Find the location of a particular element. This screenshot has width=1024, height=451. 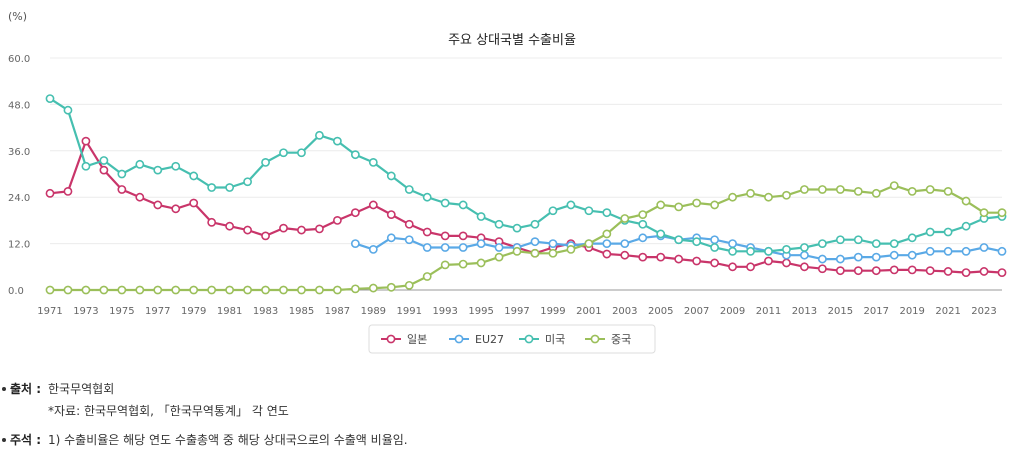

y-axis-unit: (%) is located at coordinates (17, 16).